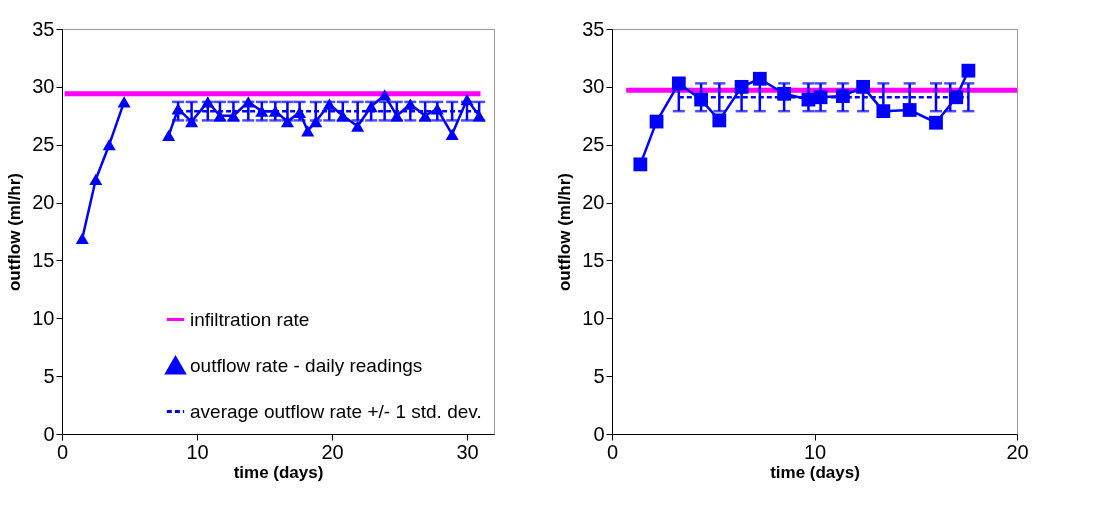  I want to click on legend-label: average outflow rate +/- 1 std. dev., so click(336, 411).